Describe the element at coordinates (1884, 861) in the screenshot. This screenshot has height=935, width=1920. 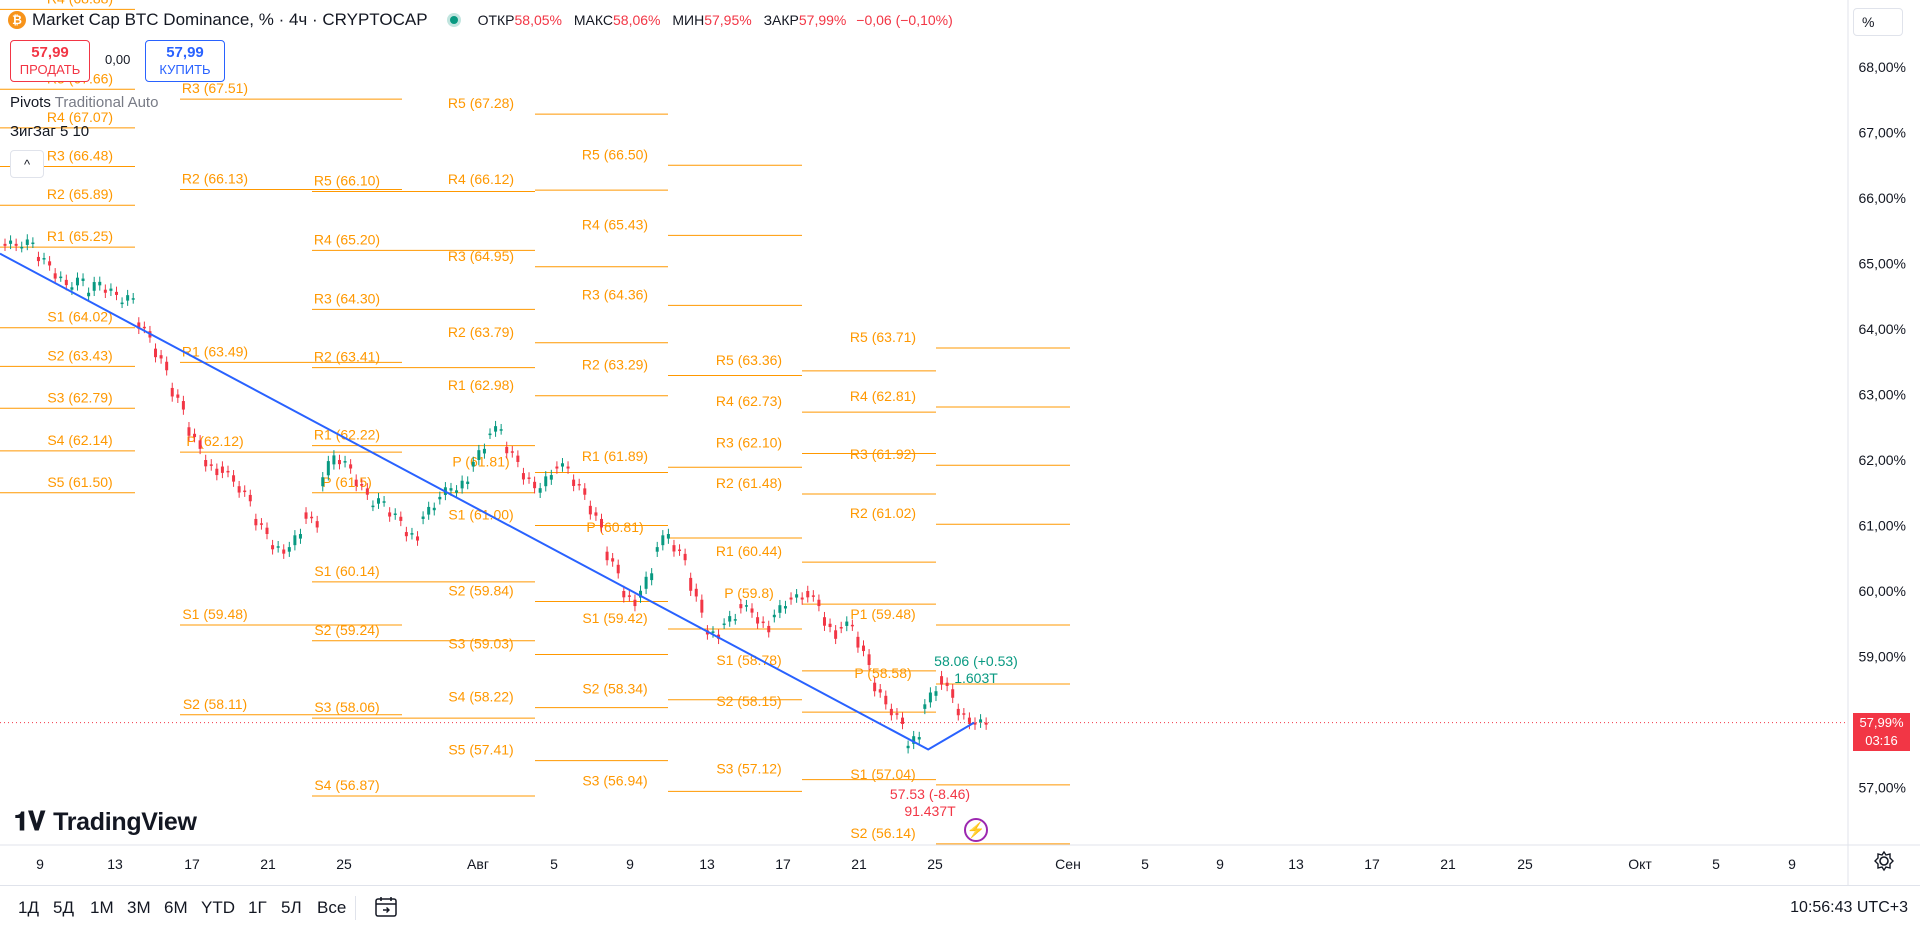
I see `settings-gear-icon` at that location.